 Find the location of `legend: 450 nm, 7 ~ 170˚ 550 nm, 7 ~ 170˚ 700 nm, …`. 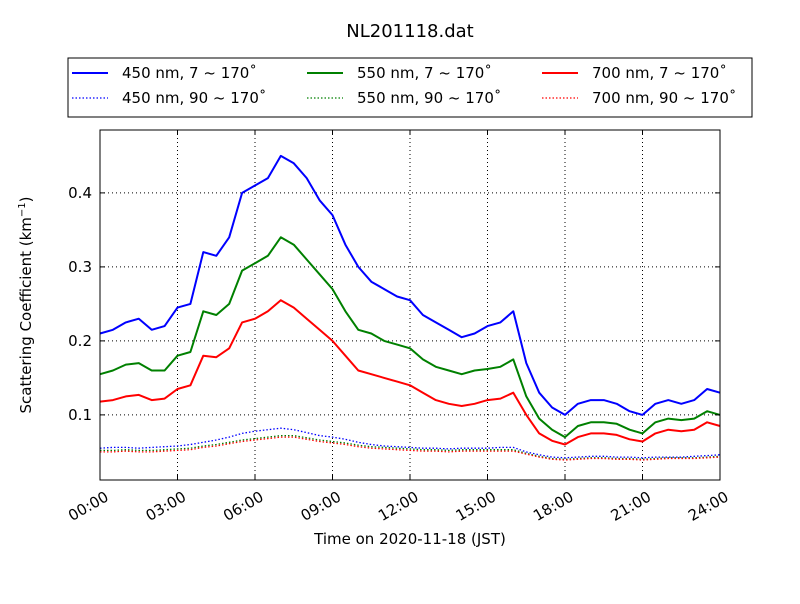

legend: 450 nm, 7 ~ 170˚ 550 nm, 7 ~ 170˚ 700 nm, … is located at coordinates (410, 87).